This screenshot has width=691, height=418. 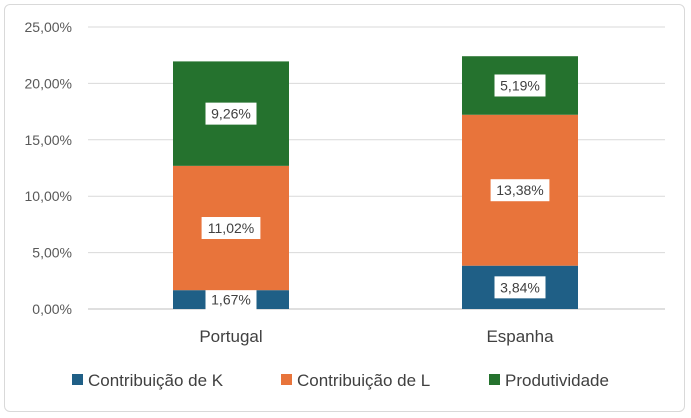 What do you see at coordinates (48, 140) in the screenshot?
I see `y-tick-label: 15,00%` at bounding box center [48, 140].